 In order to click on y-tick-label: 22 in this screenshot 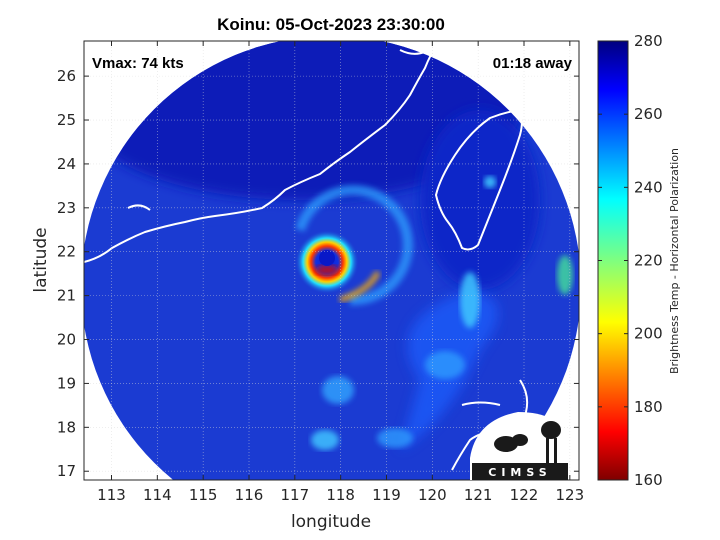, I will do `click(66, 252)`.